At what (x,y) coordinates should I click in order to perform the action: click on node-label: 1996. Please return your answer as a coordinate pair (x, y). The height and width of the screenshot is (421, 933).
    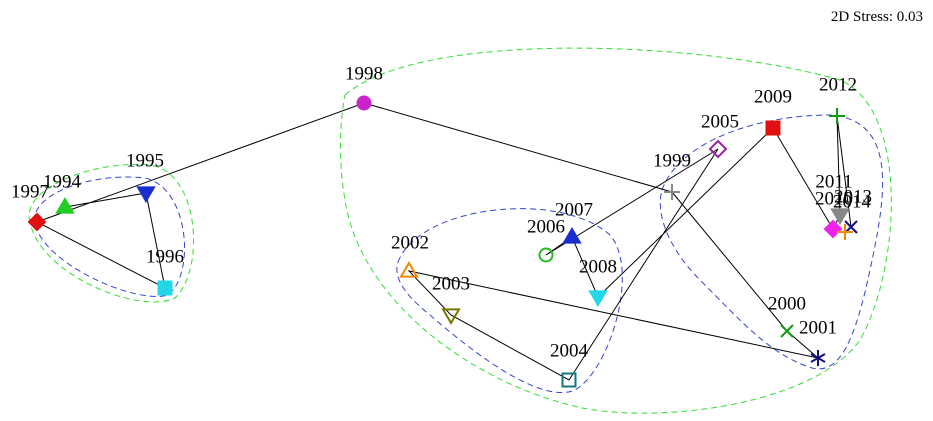
    Looking at the image, I should click on (165, 256).